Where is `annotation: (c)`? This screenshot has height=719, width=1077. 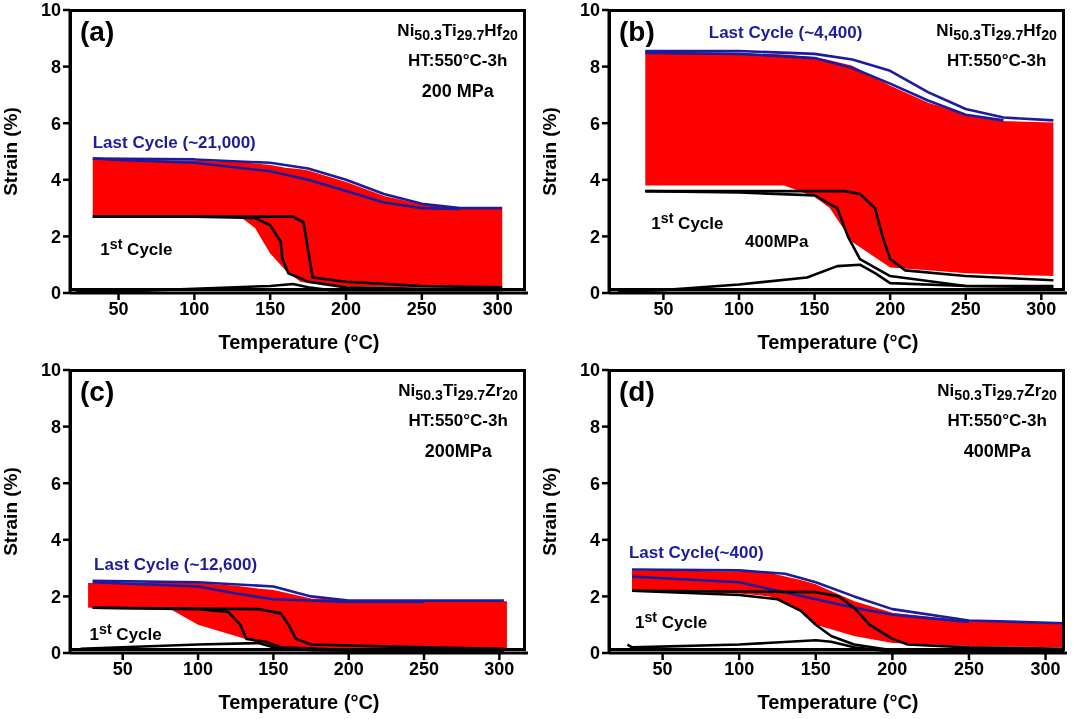
annotation: (c) is located at coordinates (97, 391).